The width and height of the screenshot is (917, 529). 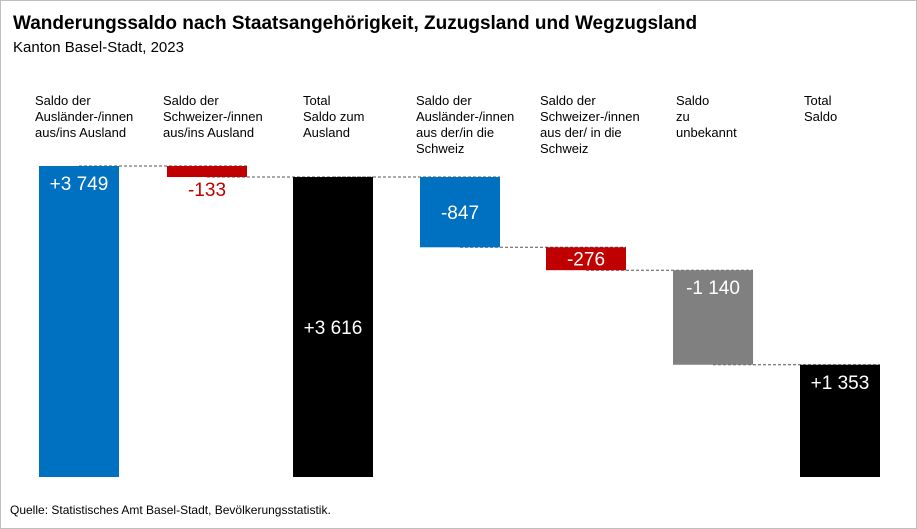 I want to click on category-header: Total Saldo zum Ausland, so click(x=333, y=117).